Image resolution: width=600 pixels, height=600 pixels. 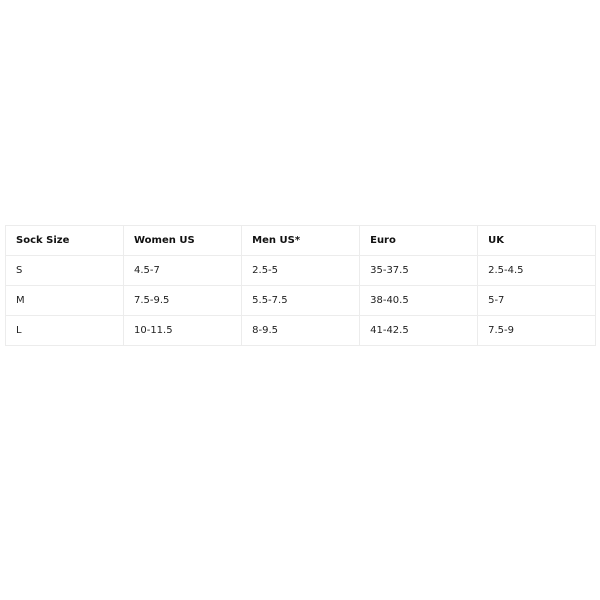 What do you see at coordinates (419, 240) in the screenshot?
I see `header-cell: Euro` at bounding box center [419, 240].